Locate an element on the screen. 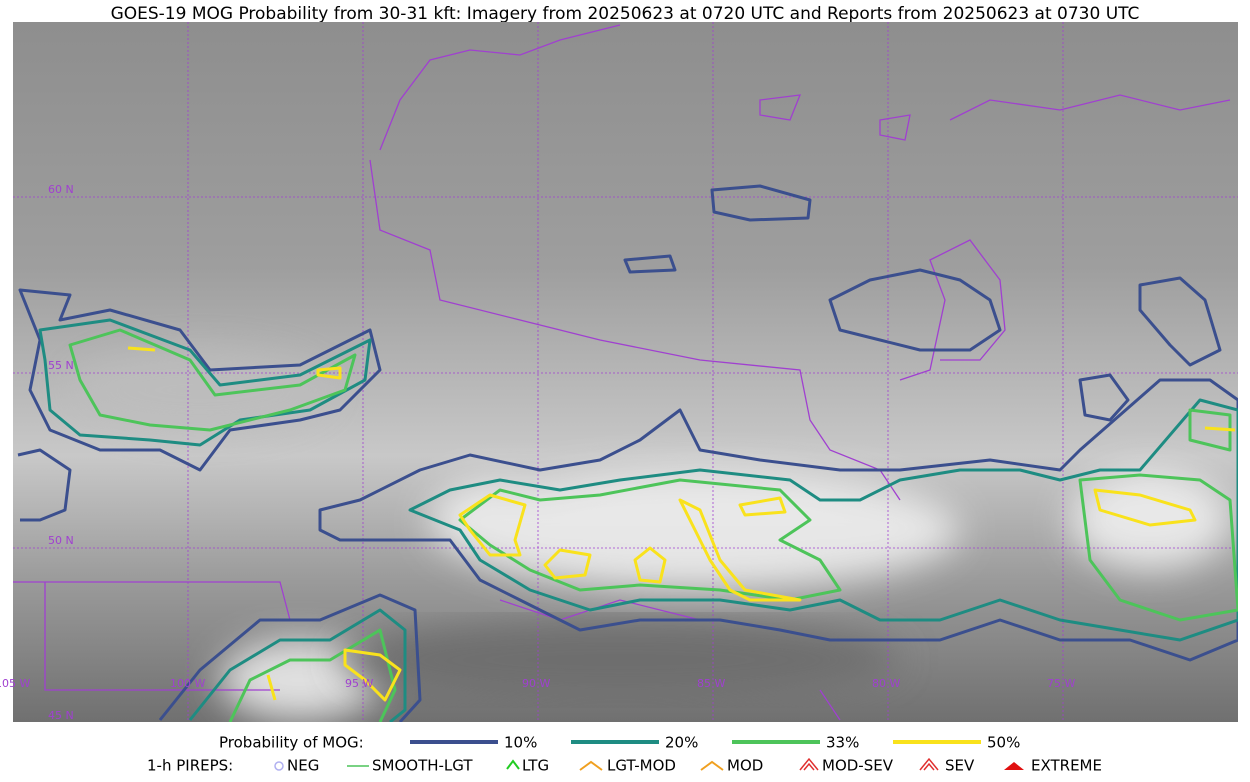 Image resolution: width=1250 pixels, height=782 pixels. lon-label: 85 W is located at coordinates (711, 683).